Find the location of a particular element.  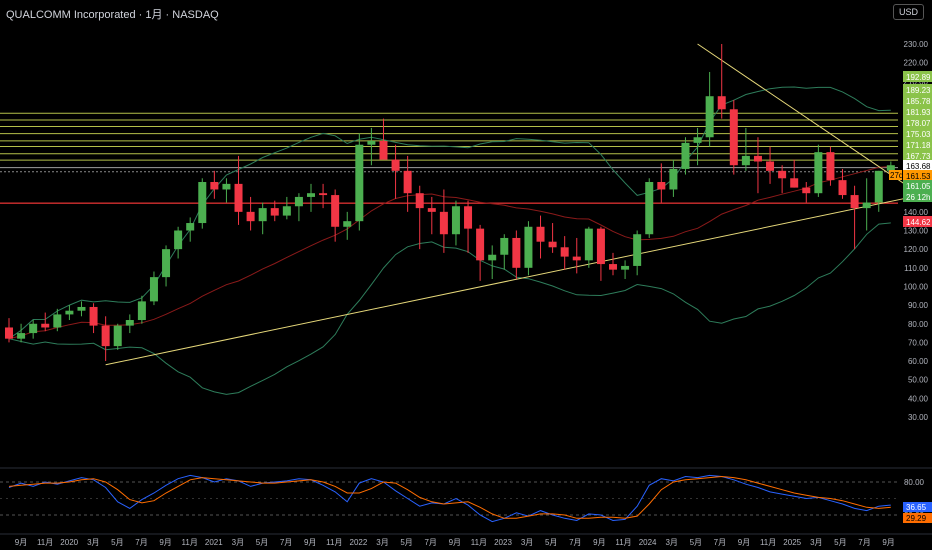

price-level-tag: 185.78 is located at coordinates (918, 101).